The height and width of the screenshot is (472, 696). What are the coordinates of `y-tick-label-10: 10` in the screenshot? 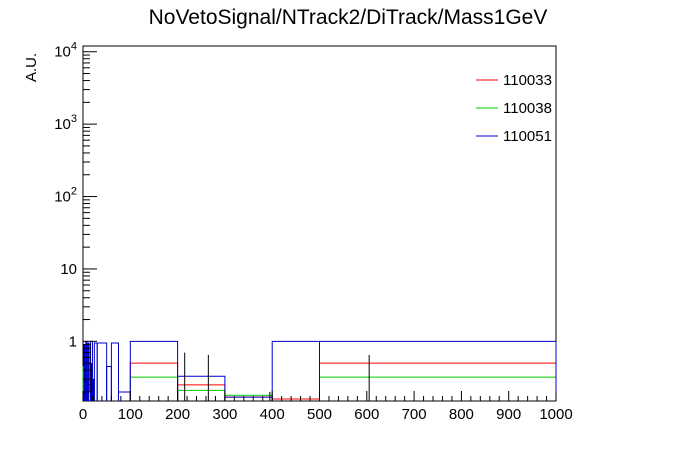 It's located at (68, 269).